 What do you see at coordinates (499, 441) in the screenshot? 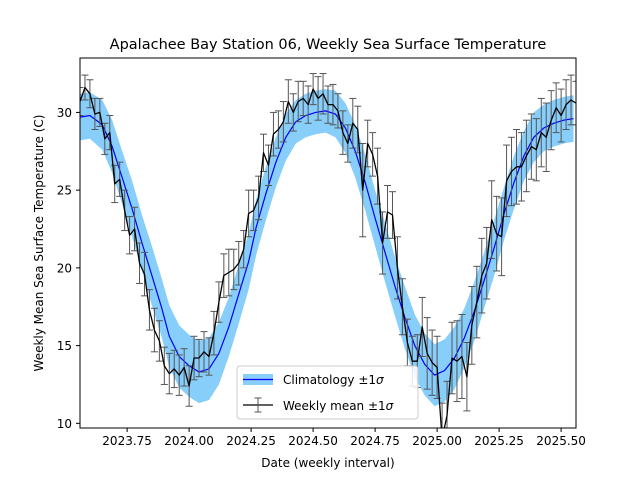
I see `x-tick-label: 2025.25` at bounding box center [499, 441].